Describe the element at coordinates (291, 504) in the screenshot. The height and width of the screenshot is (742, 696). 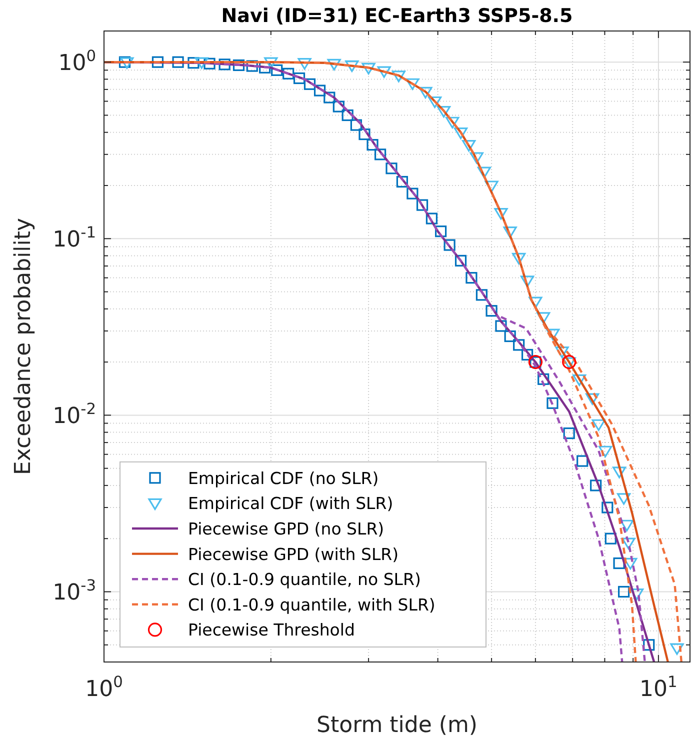
I see `legend-label: Empirical CDF (with SLR)` at that location.